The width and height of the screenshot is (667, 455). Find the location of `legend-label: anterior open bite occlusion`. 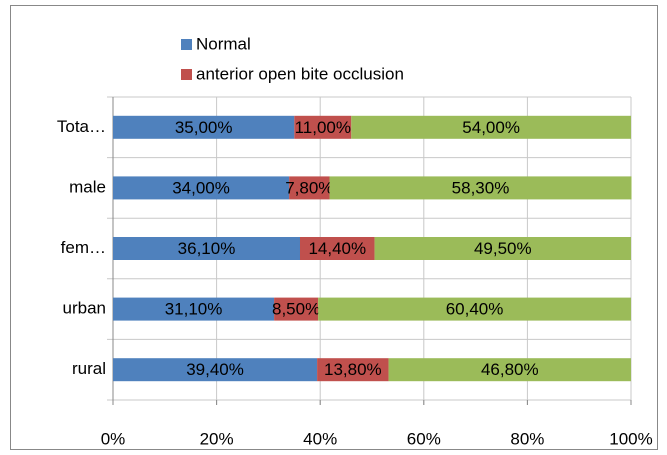

legend-label: anterior open bite occlusion is located at coordinates (300, 73).